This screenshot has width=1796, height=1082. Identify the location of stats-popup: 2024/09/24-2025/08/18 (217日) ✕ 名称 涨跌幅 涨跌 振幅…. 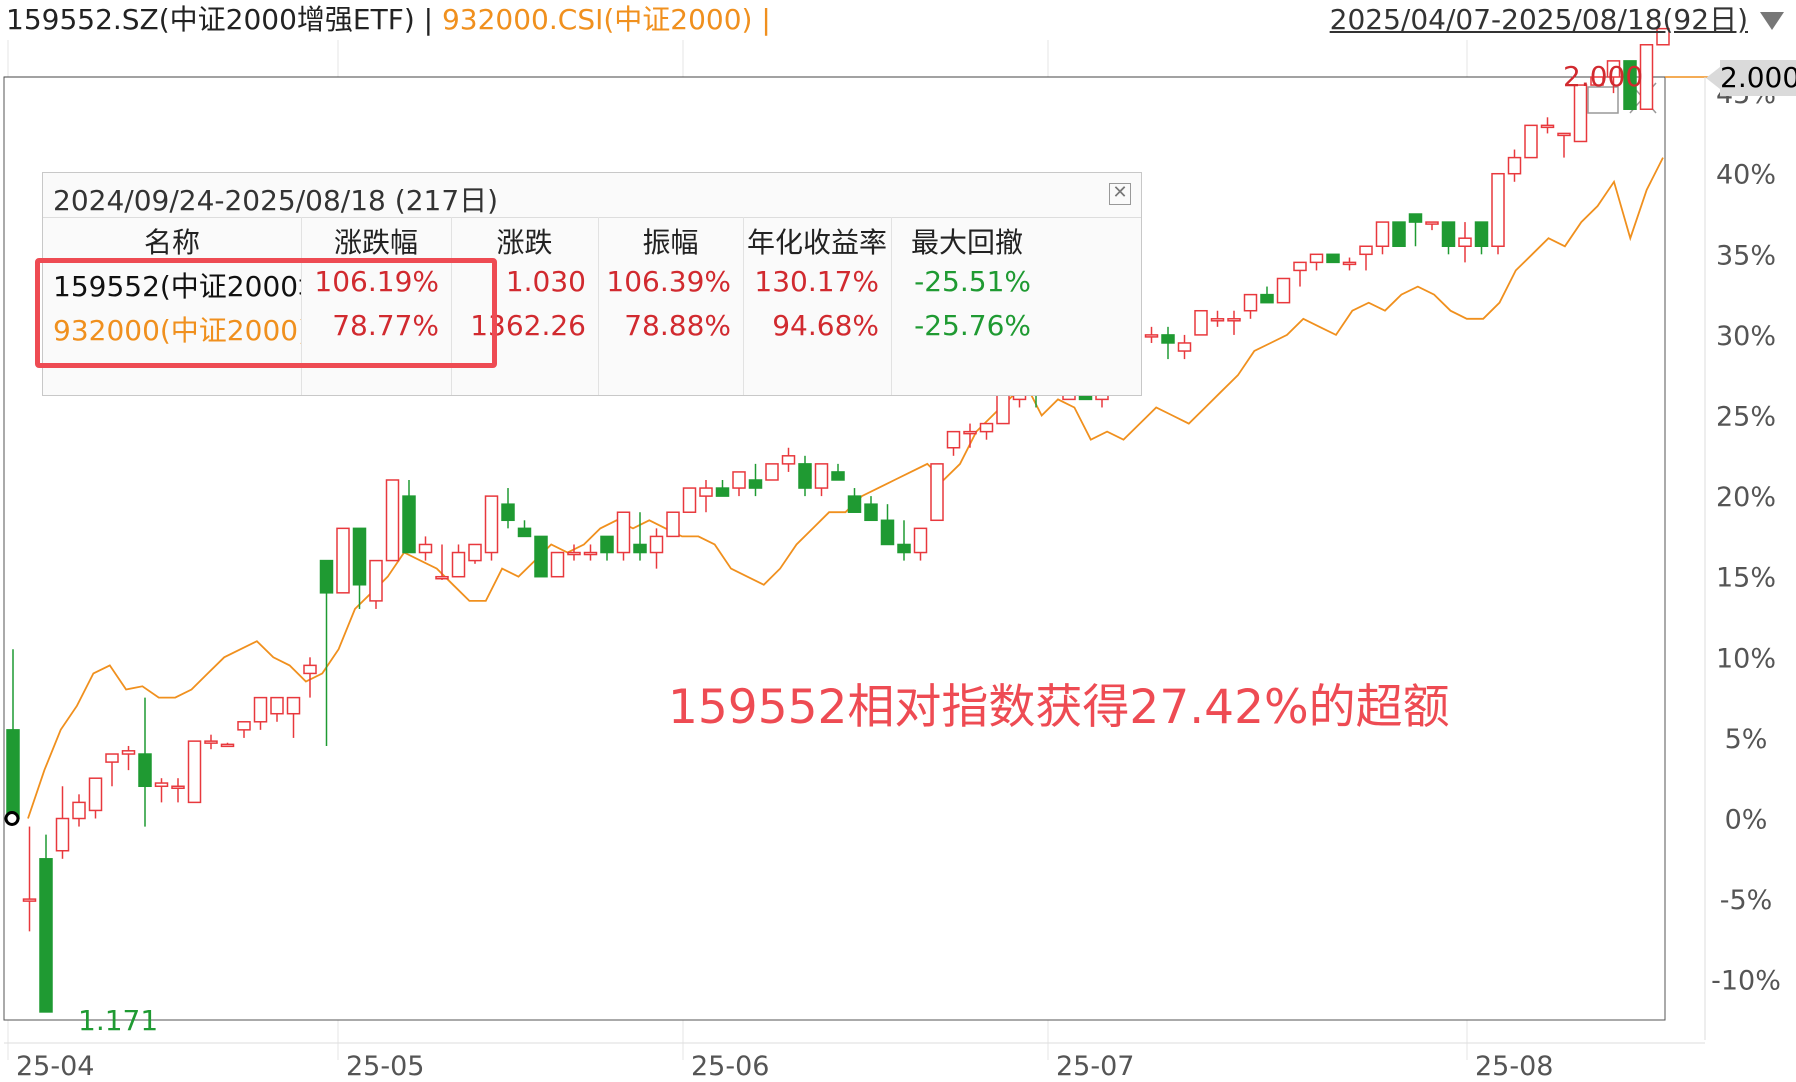
(592, 284).